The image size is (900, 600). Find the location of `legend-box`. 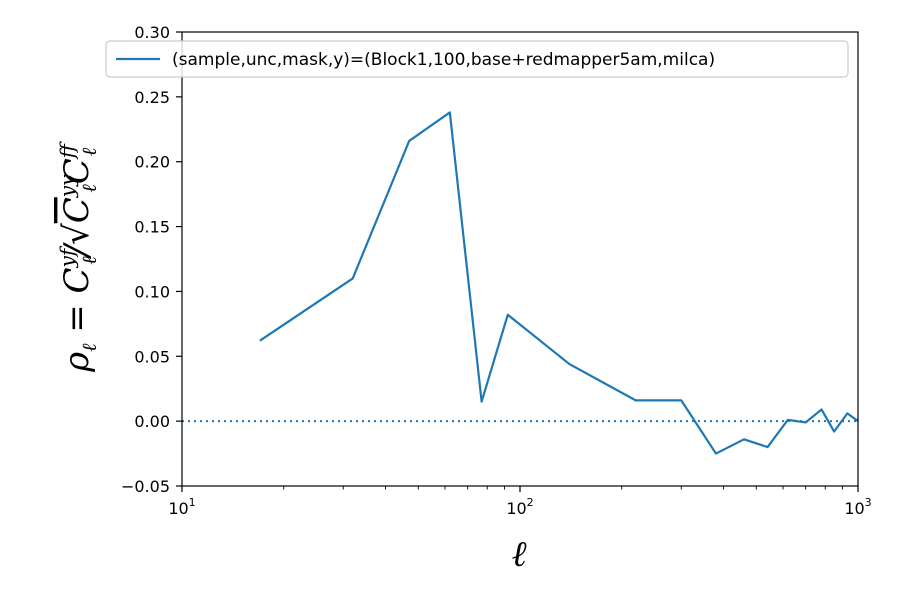

legend-box is located at coordinates (477, 59).